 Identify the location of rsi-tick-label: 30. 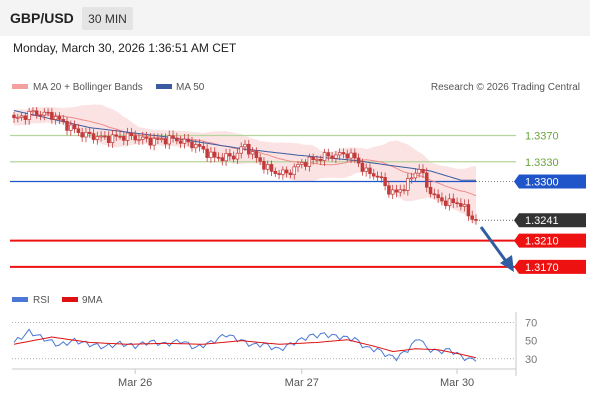
(531, 360).